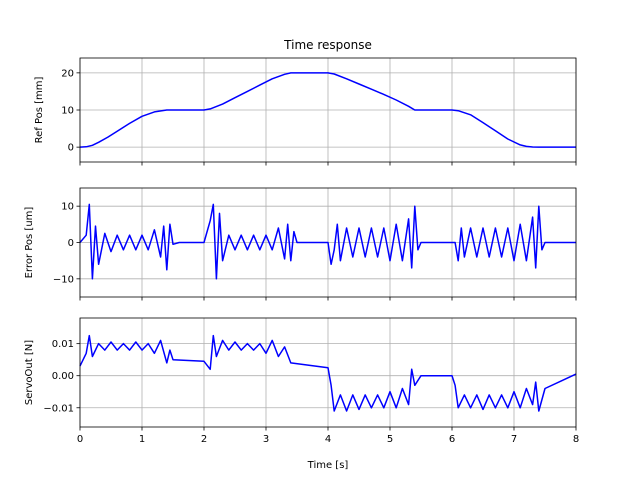 The width and height of the screenshot is (640, 480). What do you see at coordinates (29, 243) in the screenshot?
I see `y-axis-label: Error Pos [um]` at bounding box center [29, 243].